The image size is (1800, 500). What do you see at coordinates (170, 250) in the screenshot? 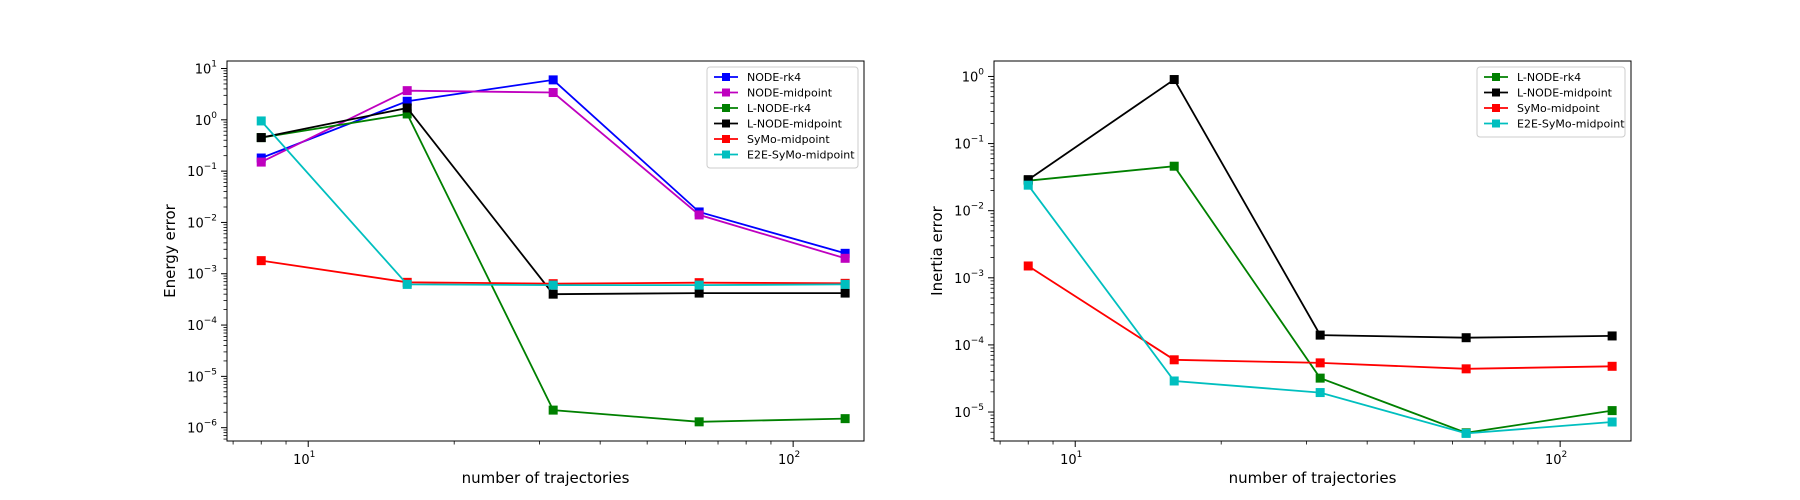
I see `y-axis-label: Energy error` at bounding box center [170, 250].